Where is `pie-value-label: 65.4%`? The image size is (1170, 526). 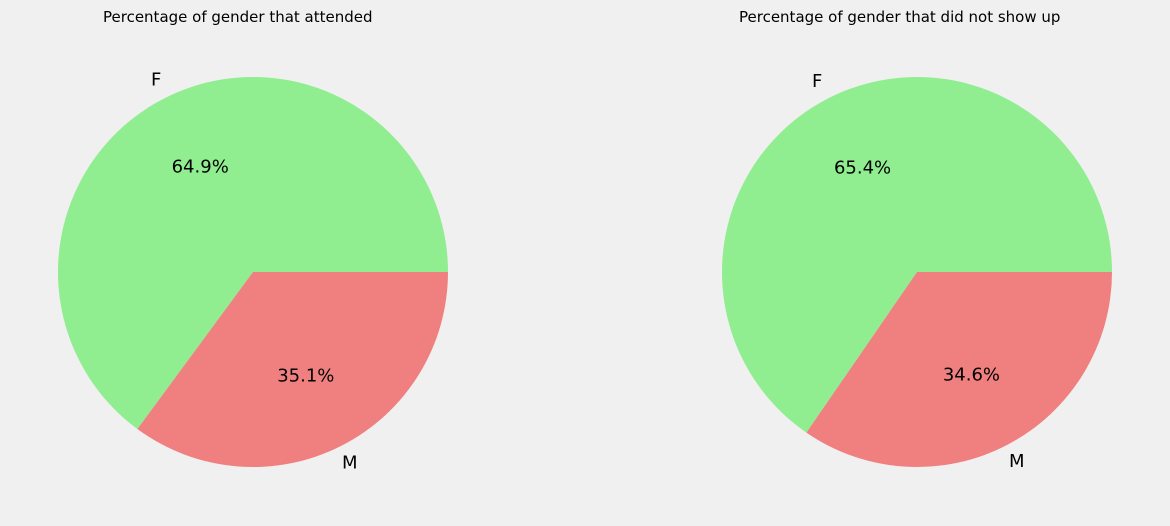 pie-value-label: 65.4% is located at coordinates (862, 167).